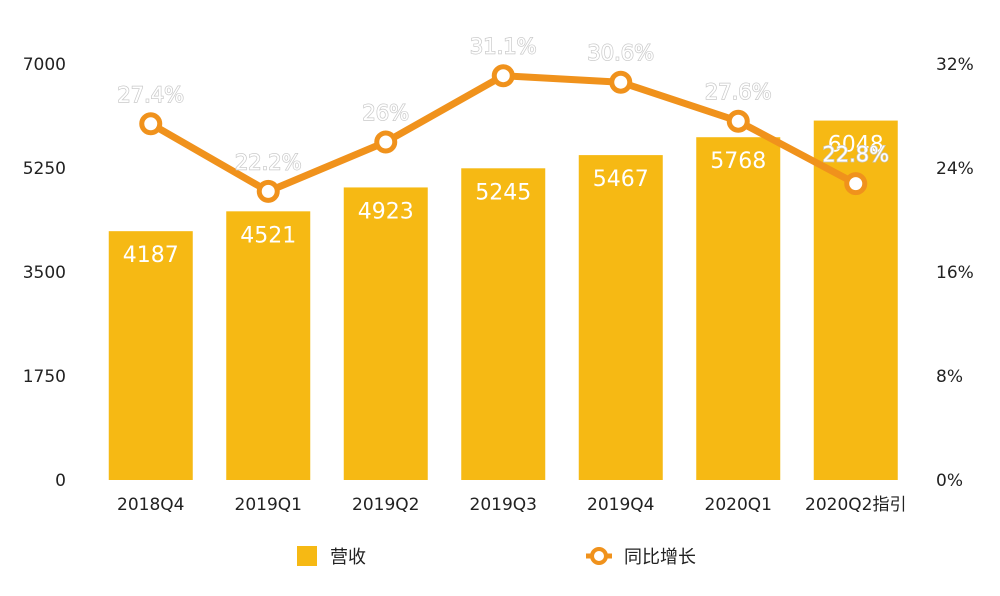  Describe the element at coordinates (738, 92) in the screenshot. I see `growth-value-label: 27.6%` at that location.